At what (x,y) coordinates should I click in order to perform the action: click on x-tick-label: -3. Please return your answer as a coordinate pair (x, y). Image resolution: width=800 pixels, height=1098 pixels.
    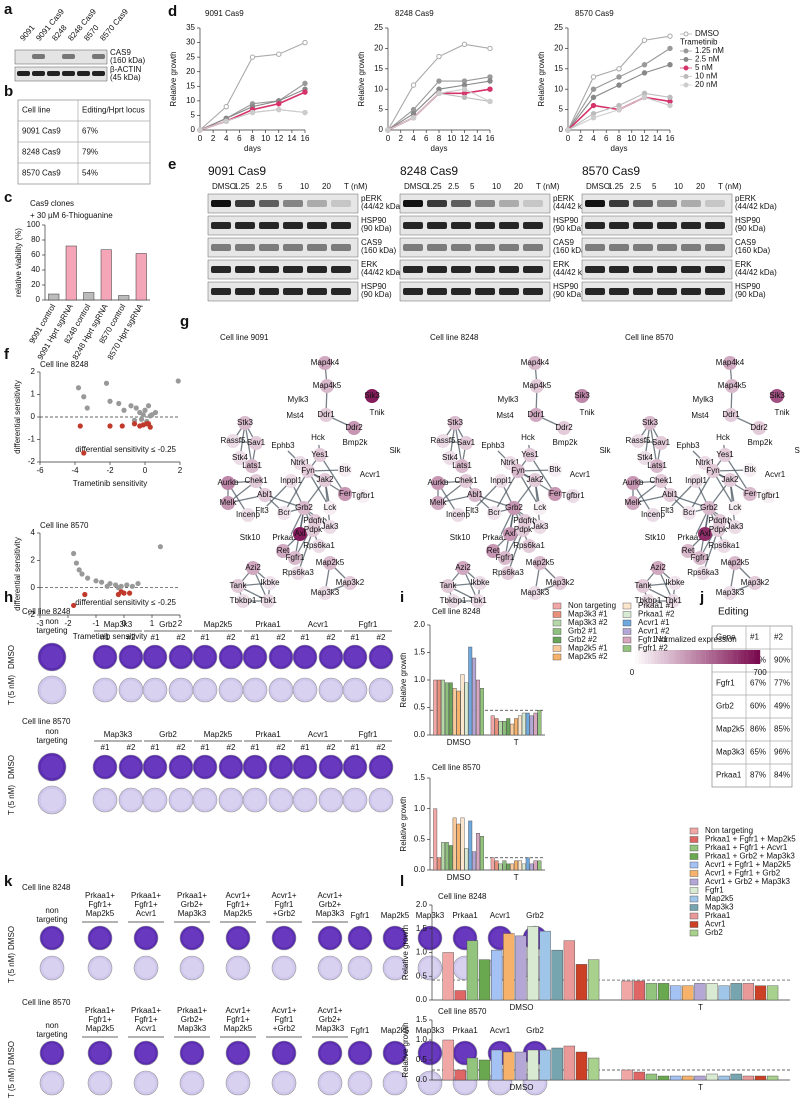
    Looking at the image, I should click on (40, 623).